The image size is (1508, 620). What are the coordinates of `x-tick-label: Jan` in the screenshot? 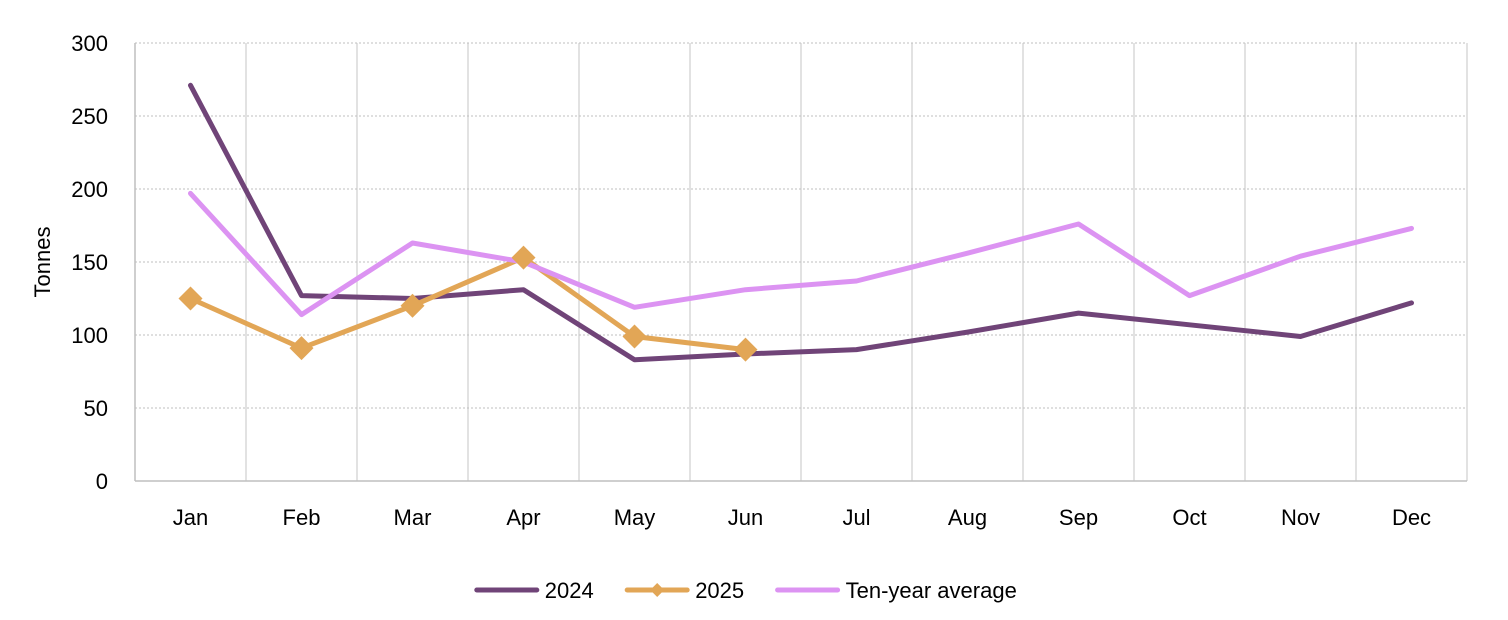 It's located at (190, 517).